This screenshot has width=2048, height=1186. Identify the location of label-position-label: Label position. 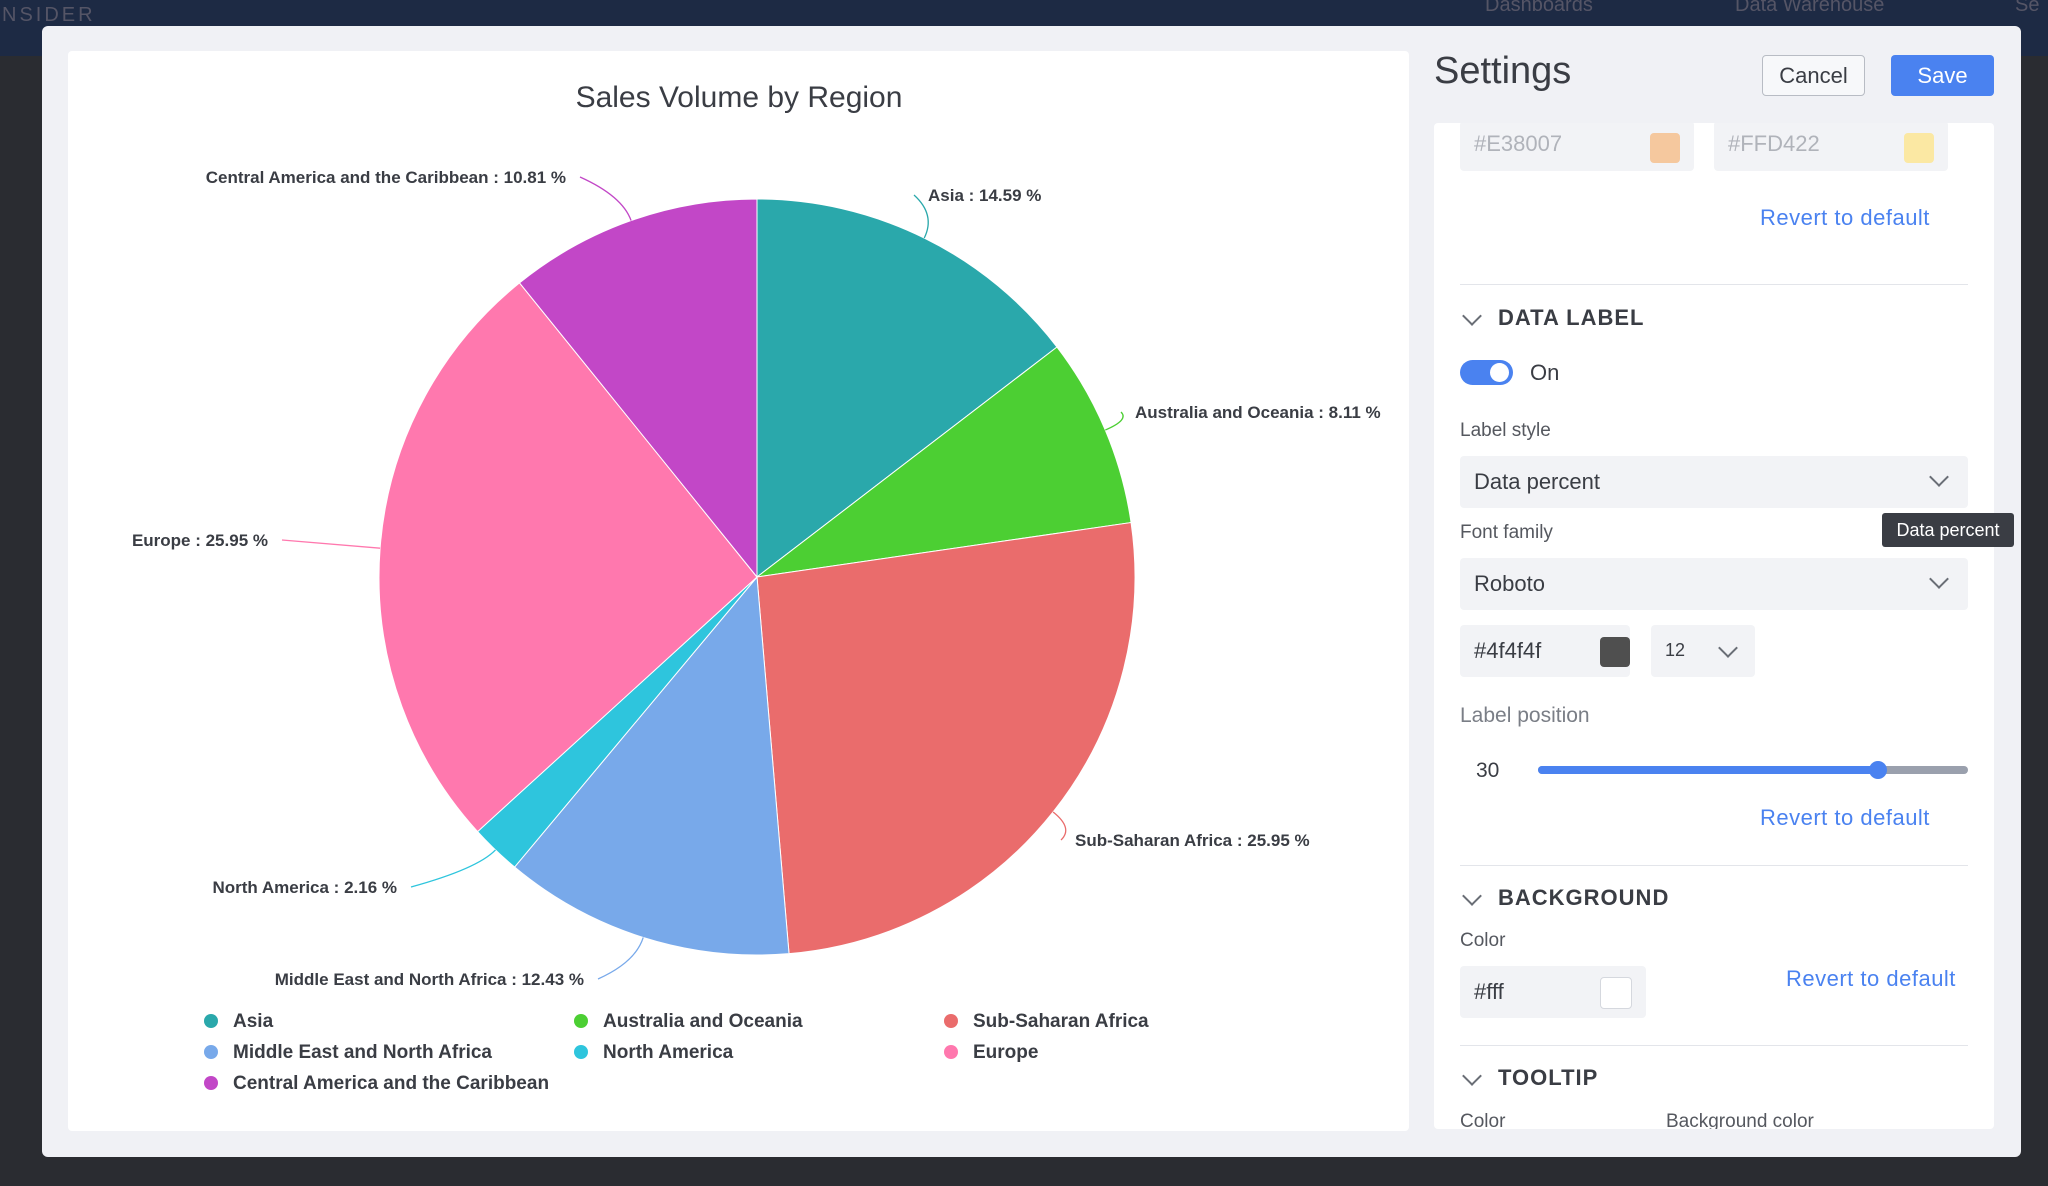
(1525, 715).